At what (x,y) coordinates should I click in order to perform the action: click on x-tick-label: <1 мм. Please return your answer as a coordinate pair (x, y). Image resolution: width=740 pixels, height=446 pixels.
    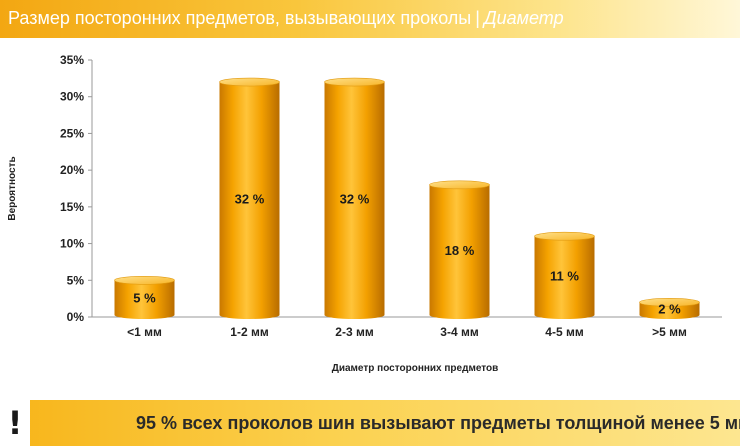
    Looking at the image, I should click on (144, 332).